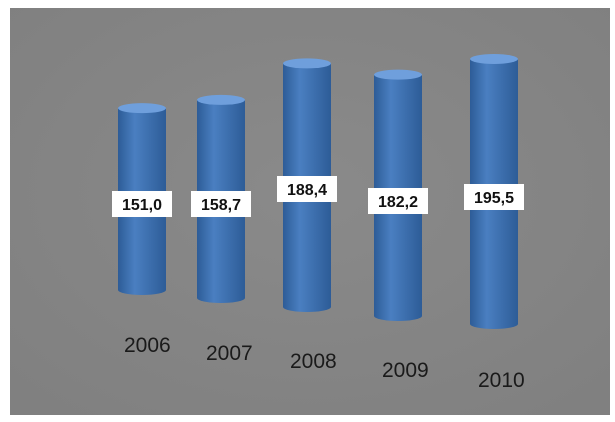 The image size is (615, 422). Describe the element at coordinates (313, 361) in the screenshot. I see `category-label-2008: 2008` at that location.